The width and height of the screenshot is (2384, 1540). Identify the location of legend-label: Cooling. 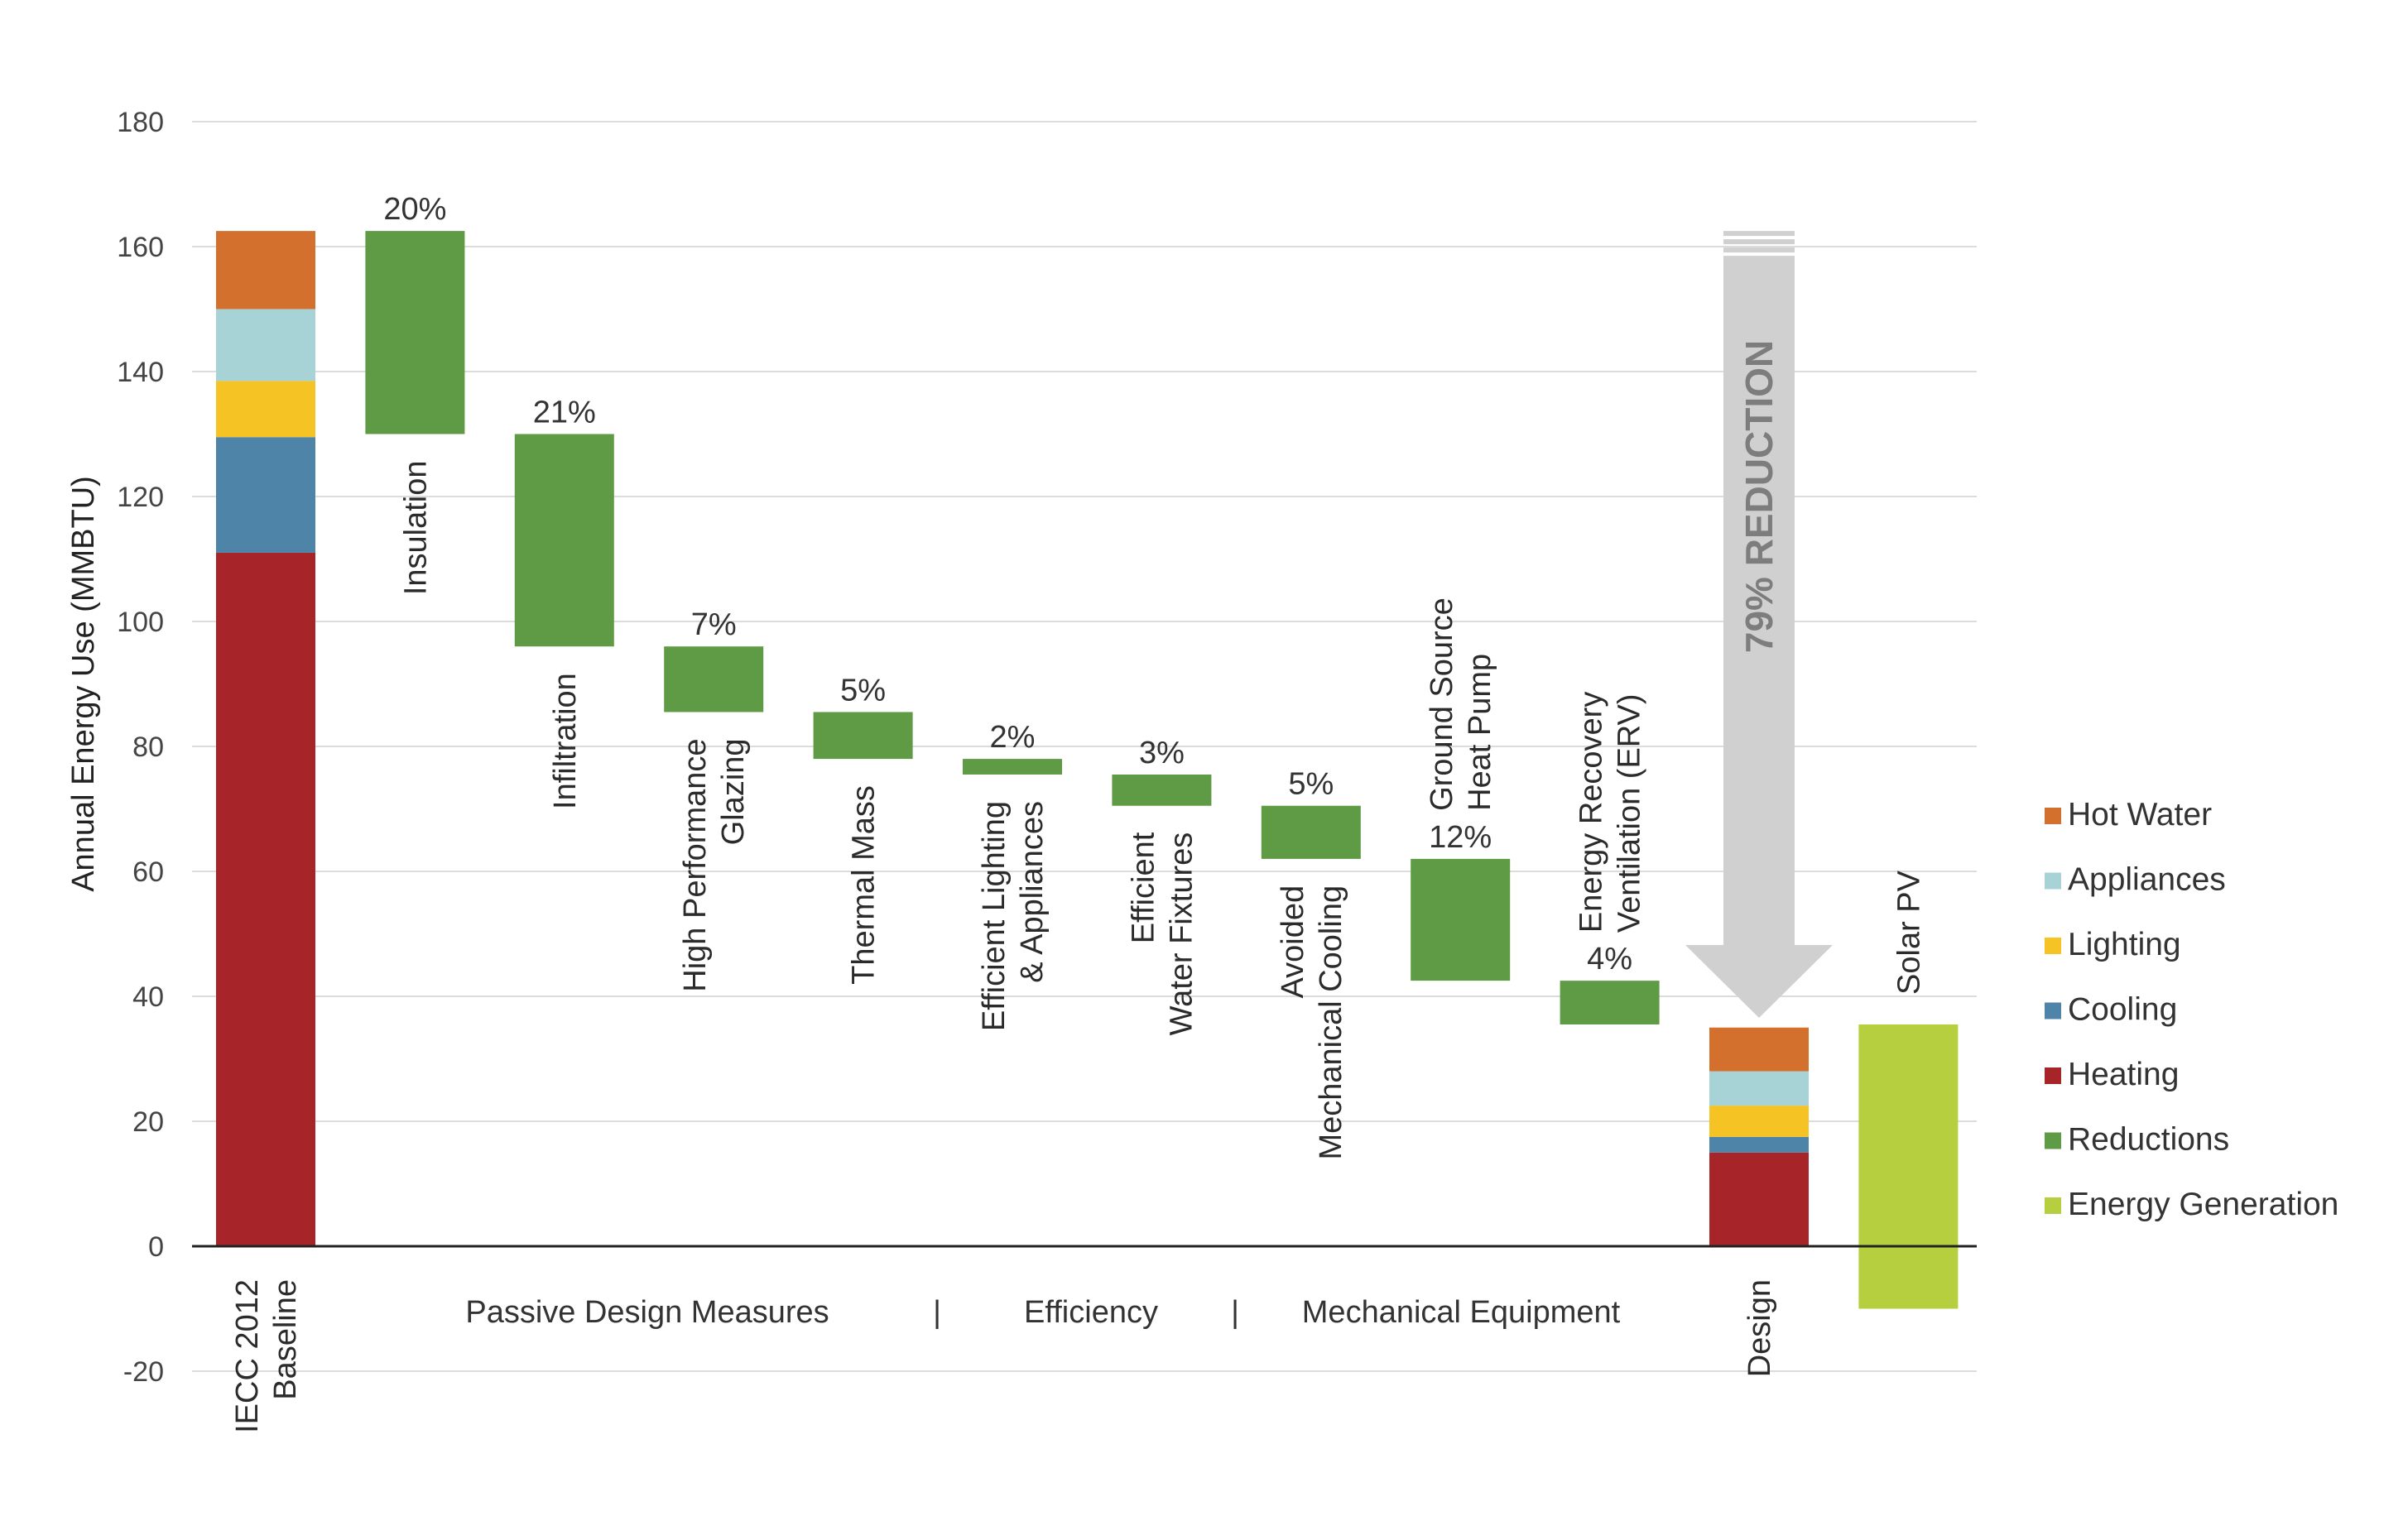
(2122, 1010).